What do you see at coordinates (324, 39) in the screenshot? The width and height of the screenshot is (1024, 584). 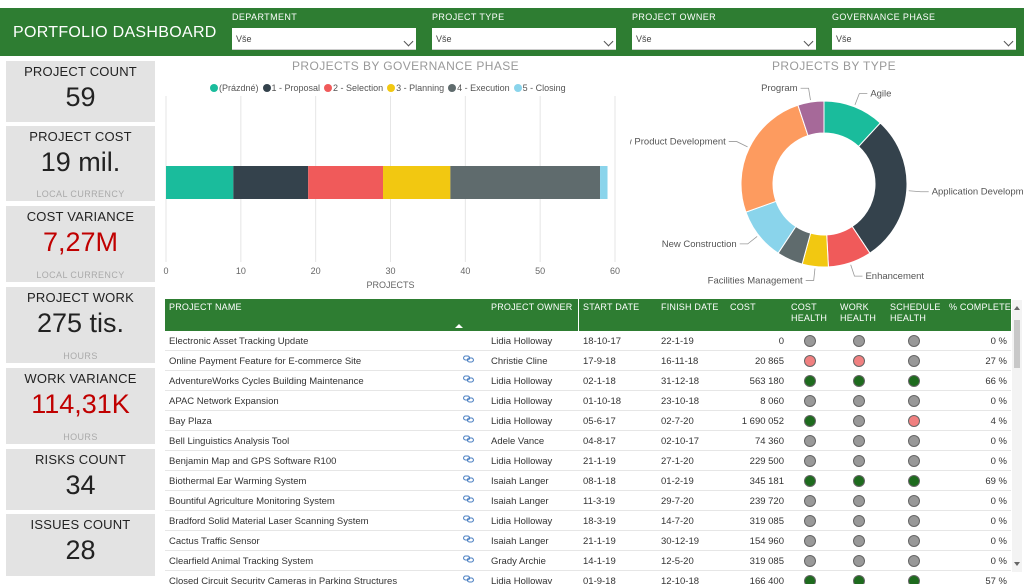 I see `department-select: Vše` at bounding box center [324, 39].